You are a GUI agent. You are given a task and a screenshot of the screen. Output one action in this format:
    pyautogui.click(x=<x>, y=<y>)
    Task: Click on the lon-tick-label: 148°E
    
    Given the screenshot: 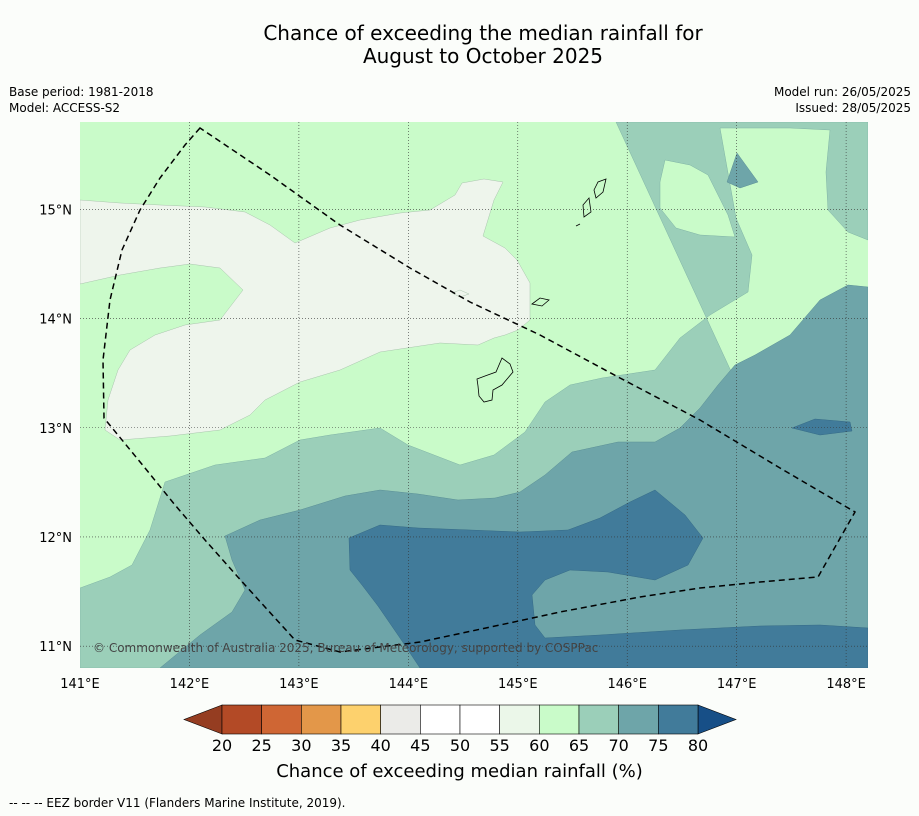 What is the action you would take?
    pyautogui.click(x=846, y=684)
    